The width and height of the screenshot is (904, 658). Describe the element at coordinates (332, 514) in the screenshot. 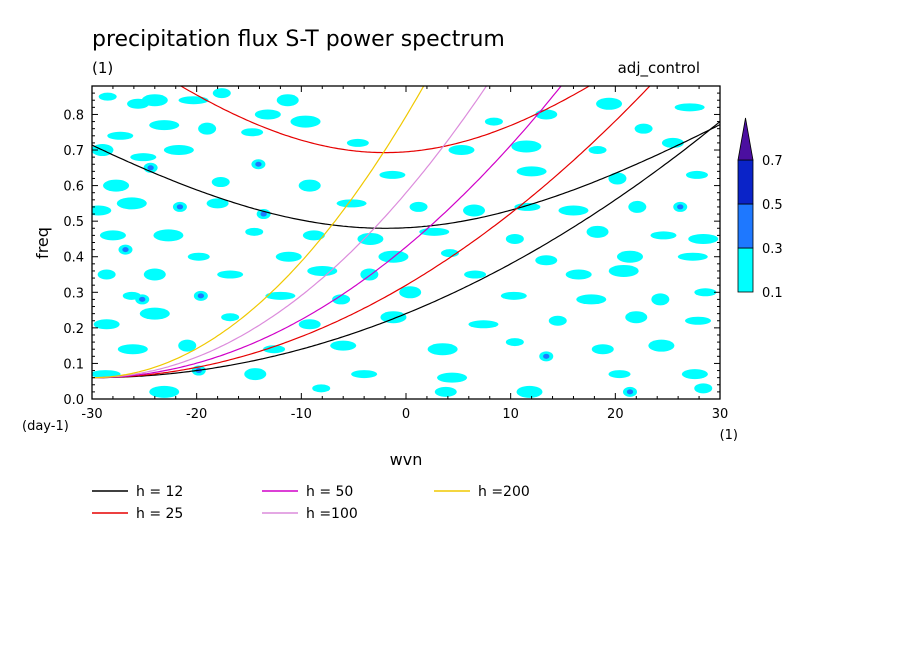

I see `legend-label: h =100` at that location.